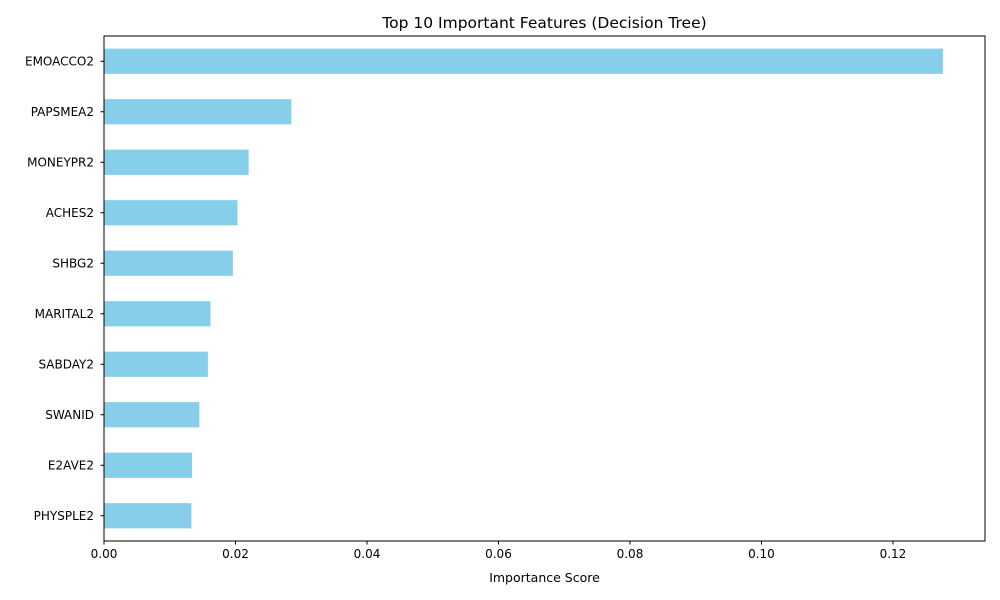  What do you see at coordinates (630, 554) in the screenshot?
I see `x-tick-label: 0.08` at bounding box center [630, 554].